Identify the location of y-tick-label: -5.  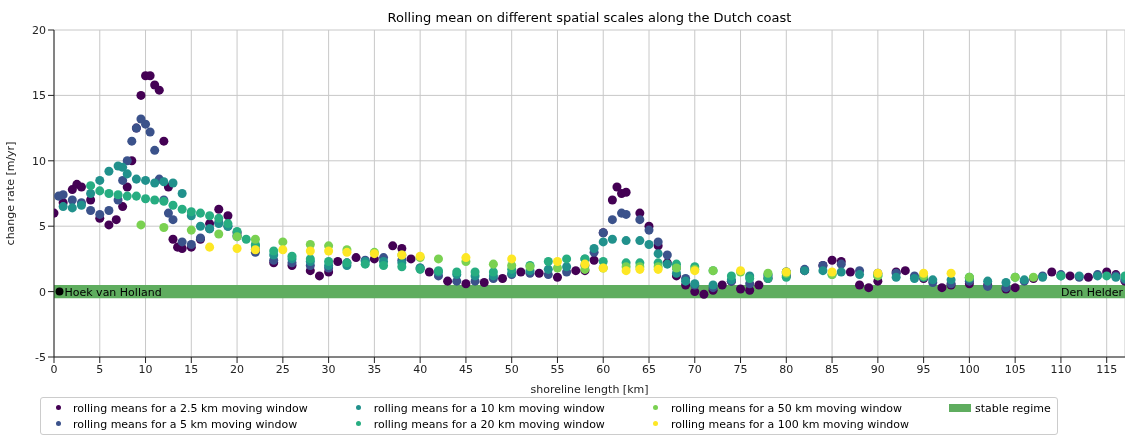
(40, 357).